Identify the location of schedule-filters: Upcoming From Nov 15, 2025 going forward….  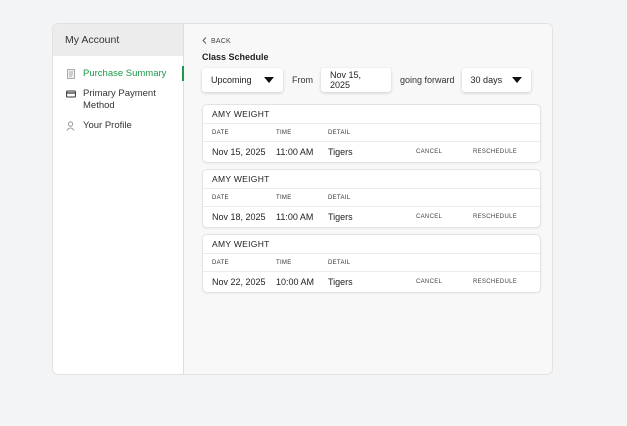
(372, 79).